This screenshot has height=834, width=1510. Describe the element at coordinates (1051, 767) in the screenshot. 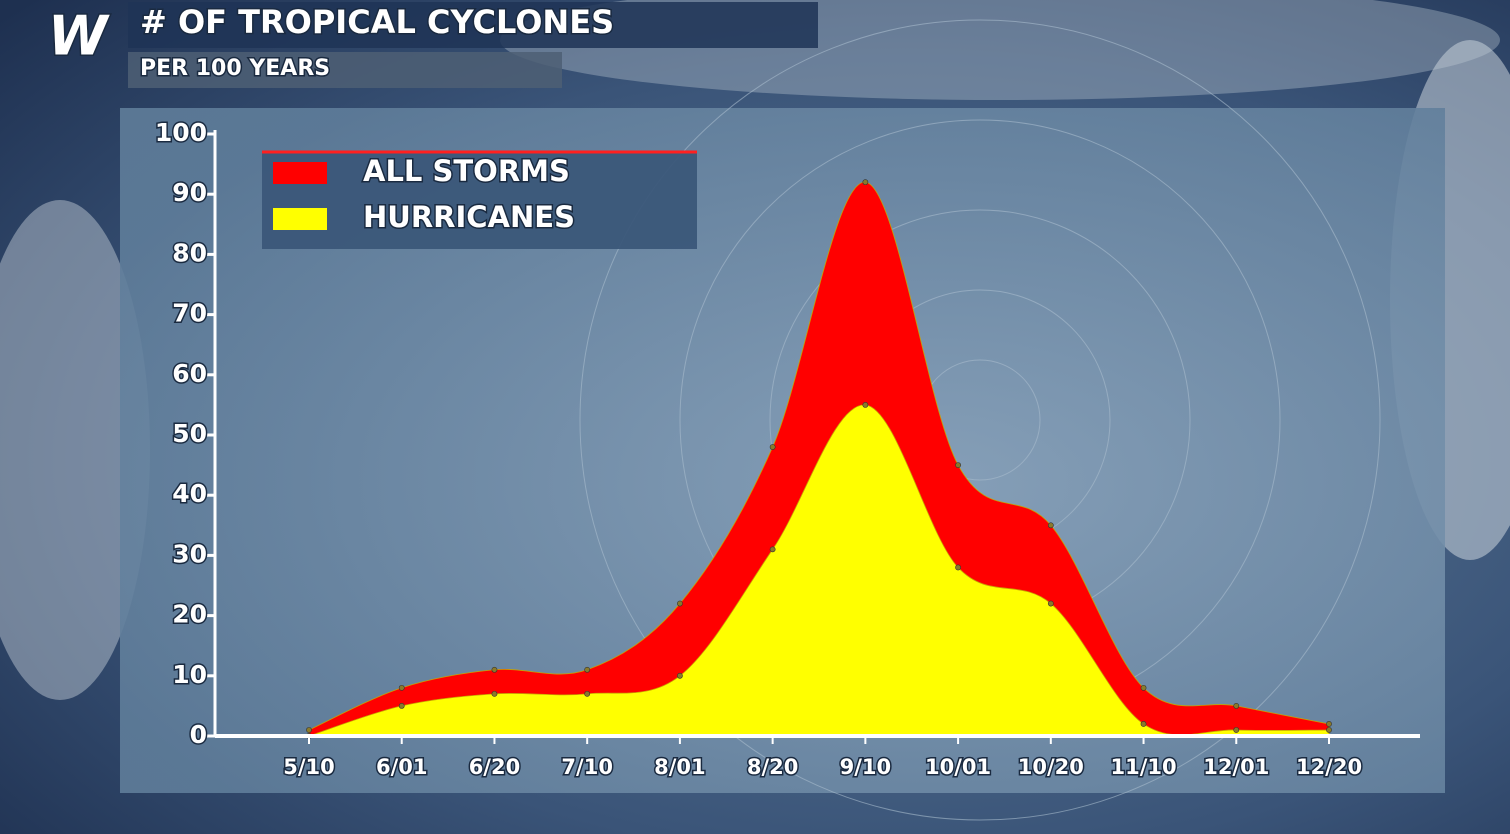

I see `x-tick-label: 10/20` at that location.